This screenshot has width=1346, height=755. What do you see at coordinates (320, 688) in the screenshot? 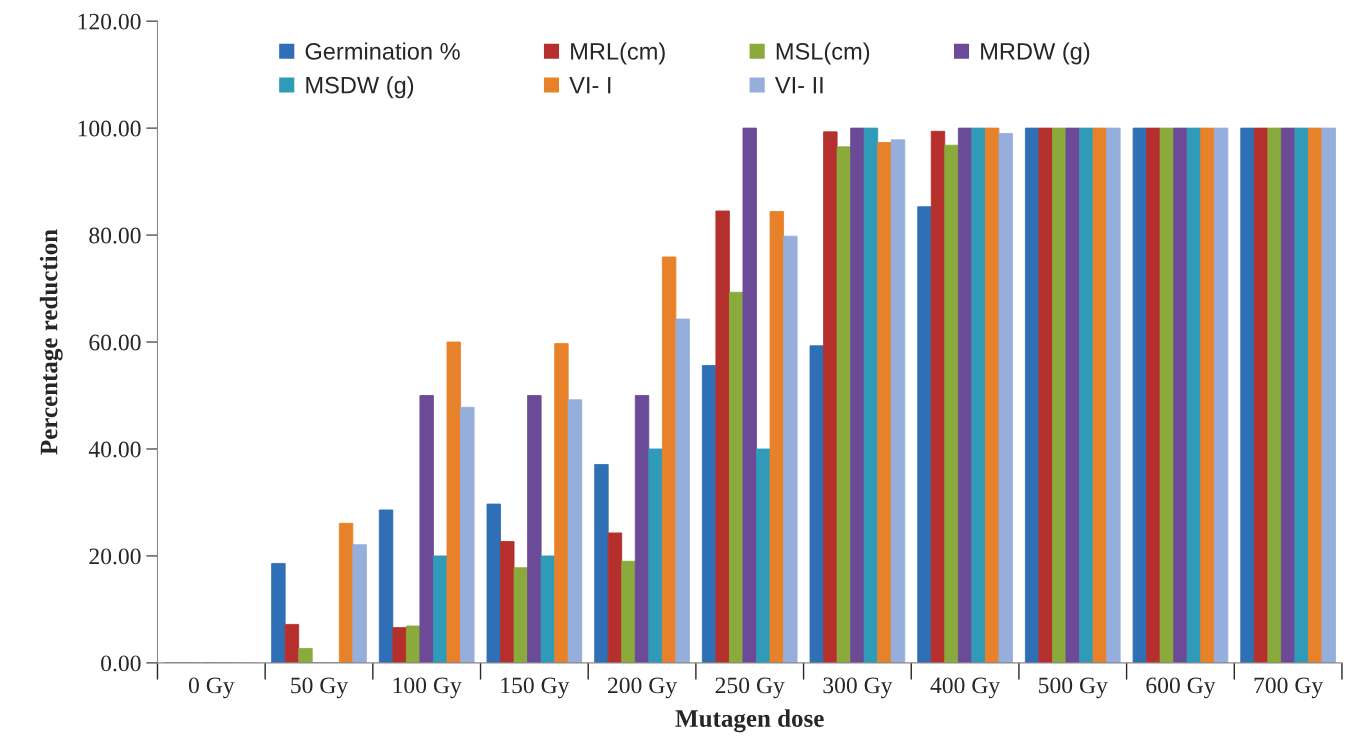
I see `x-tick-label: 50 Gy` at bounding box center [320, 688].